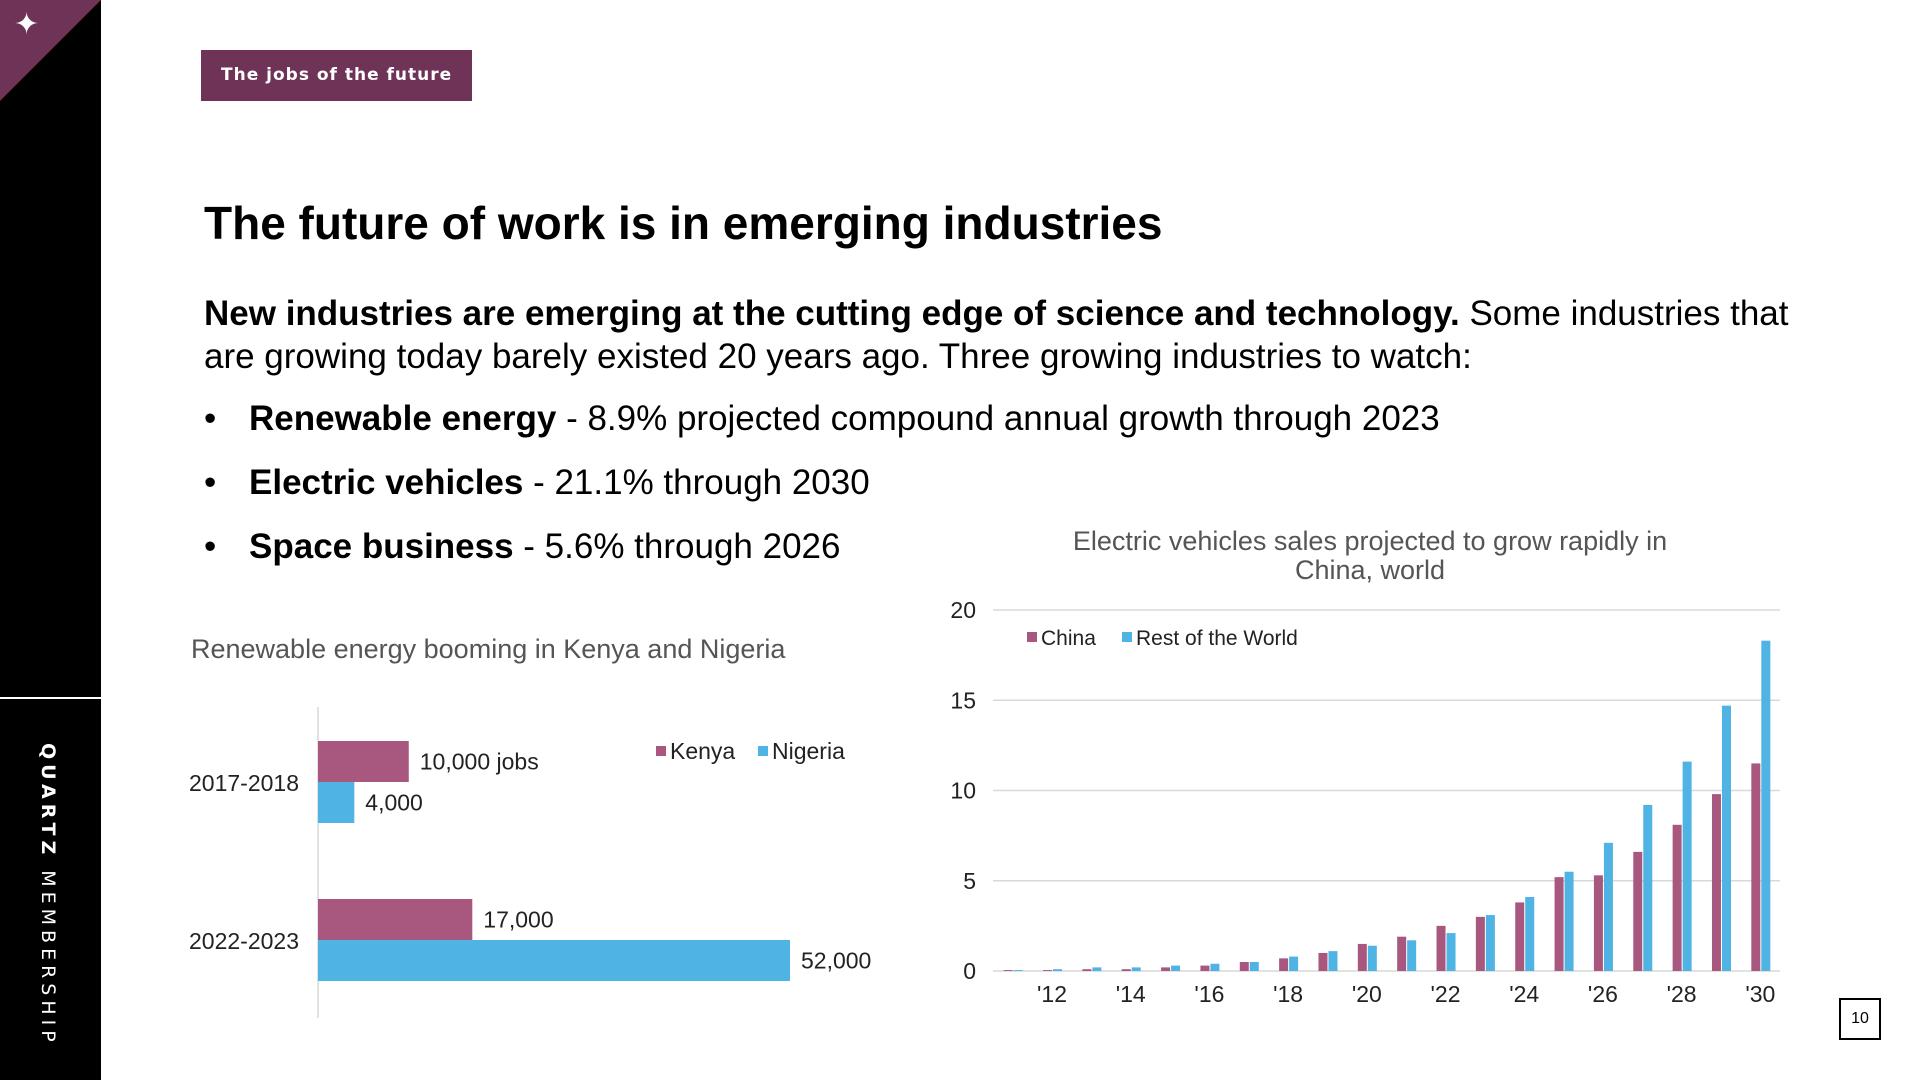  I want to click on list-item: • Electric vehicles - 21.1% through 2030, so click(822, 491).